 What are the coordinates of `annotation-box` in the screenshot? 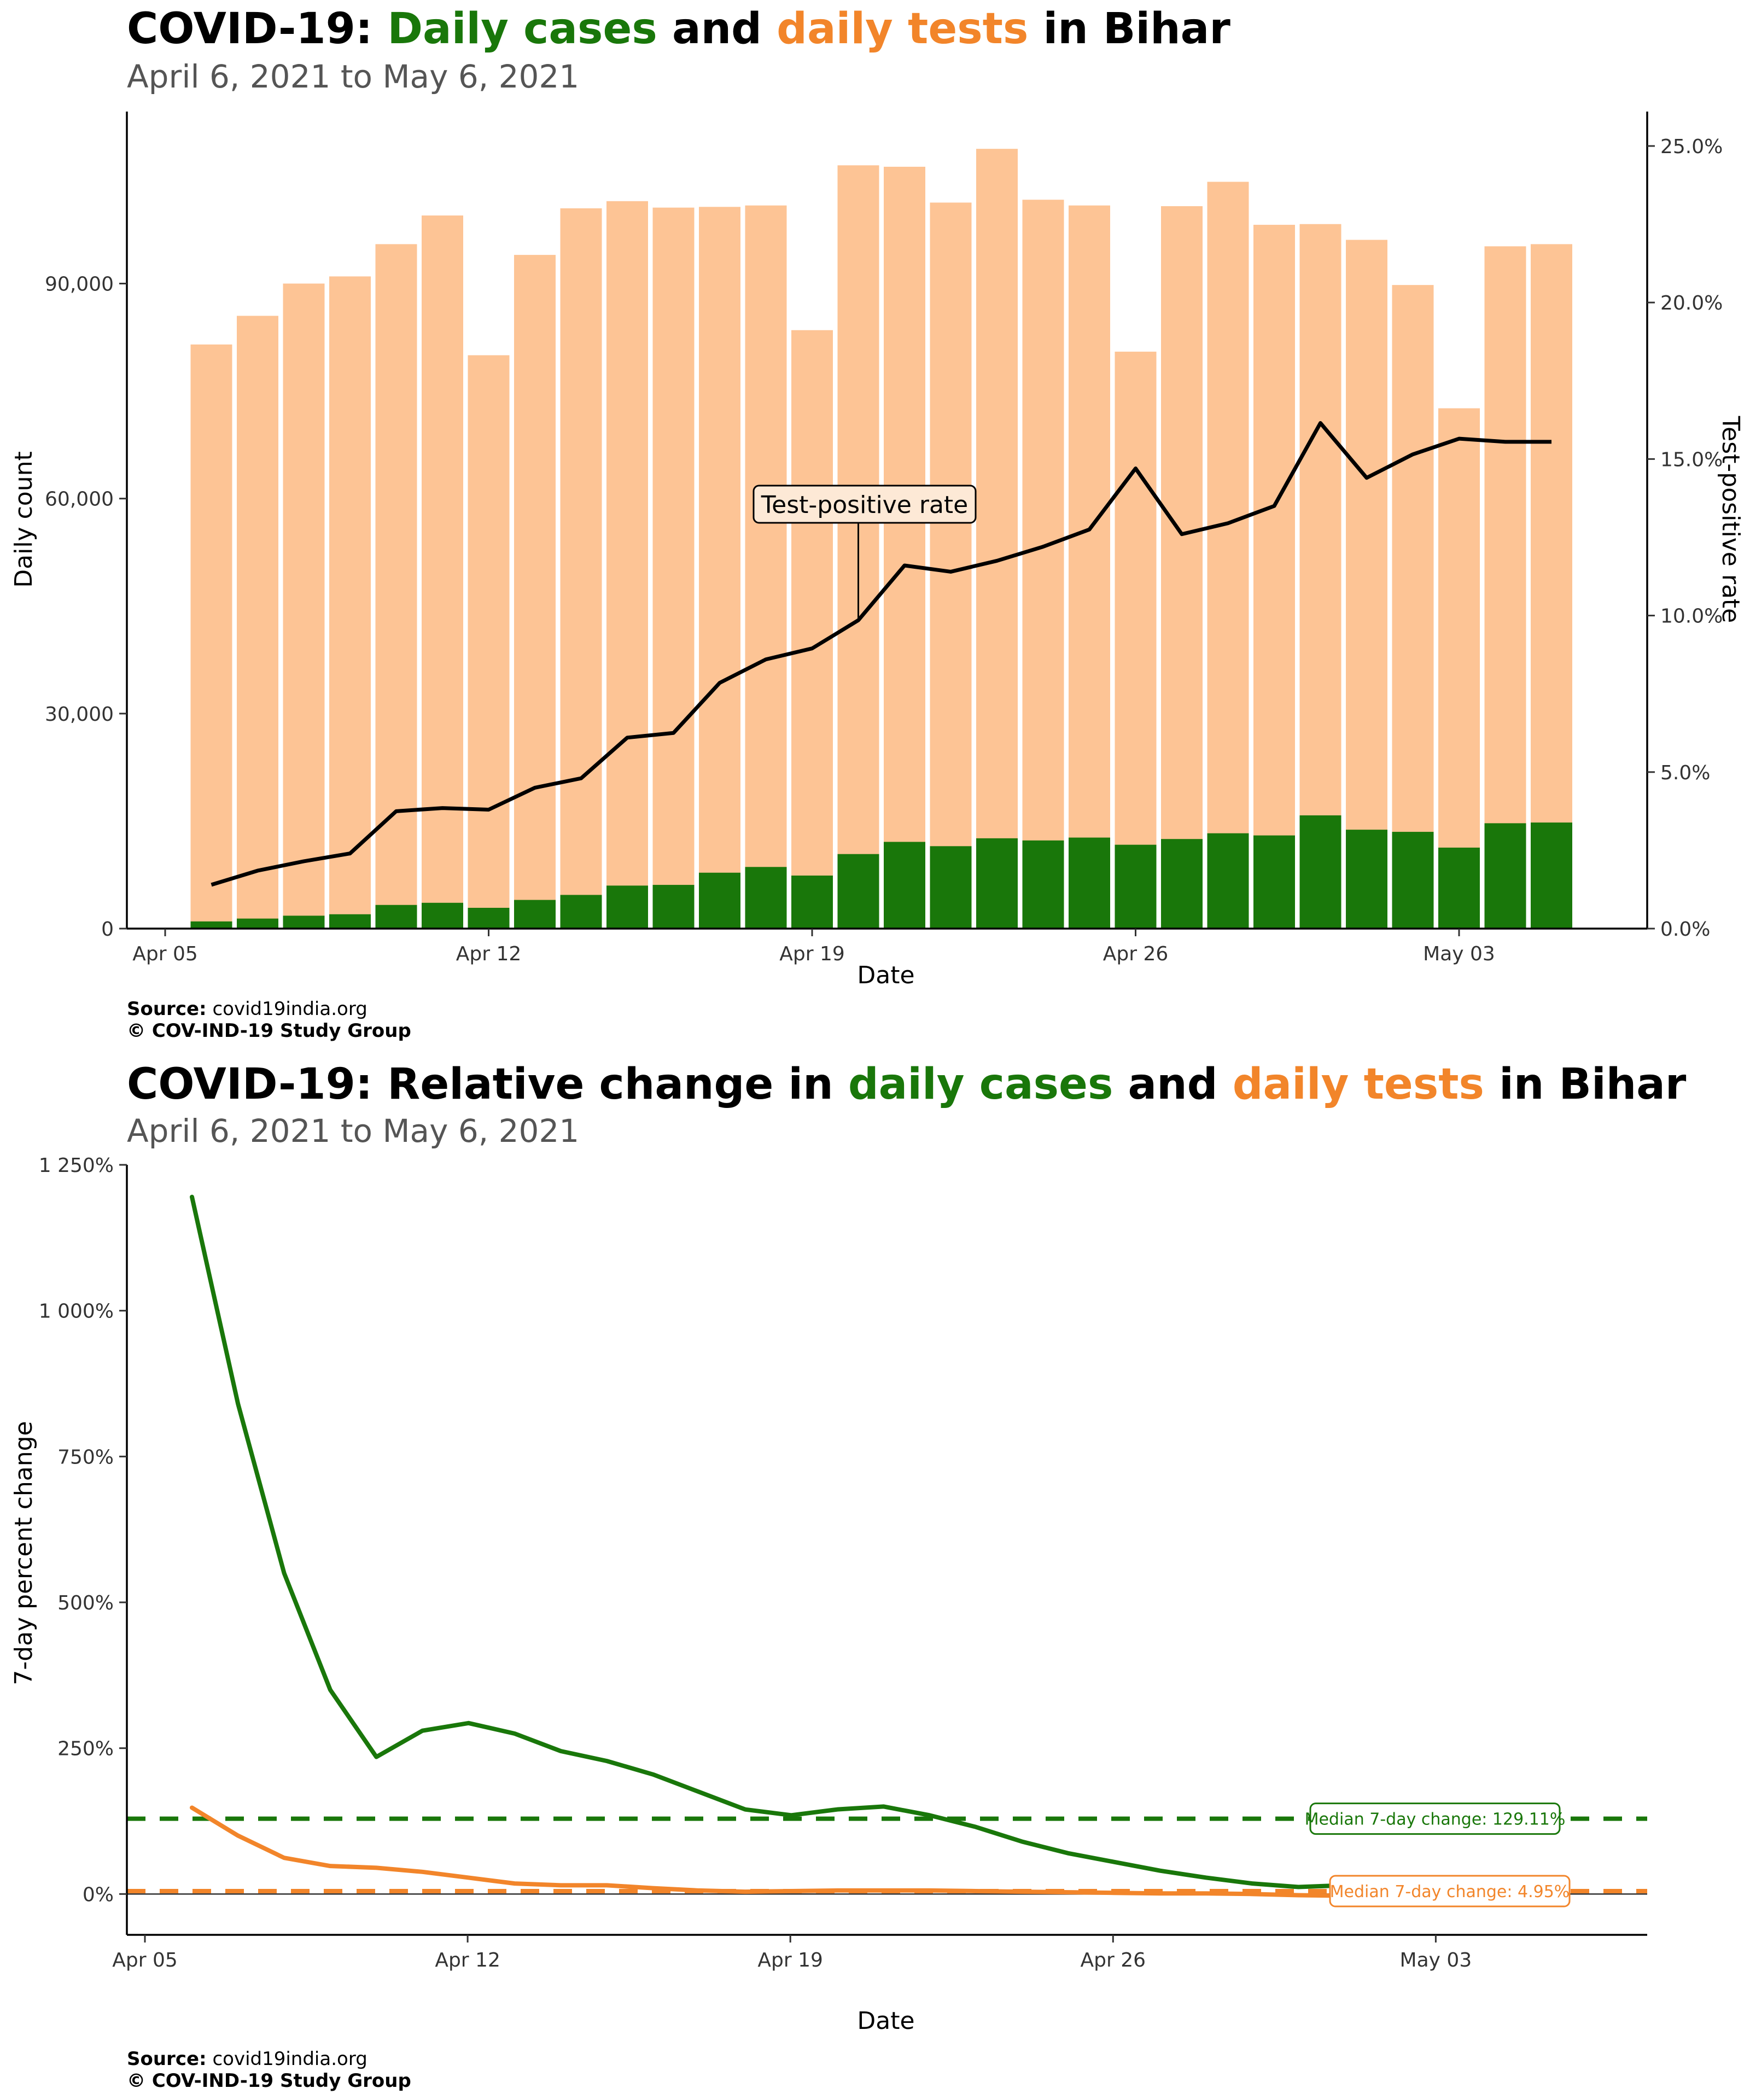 It's located at (864, 504).